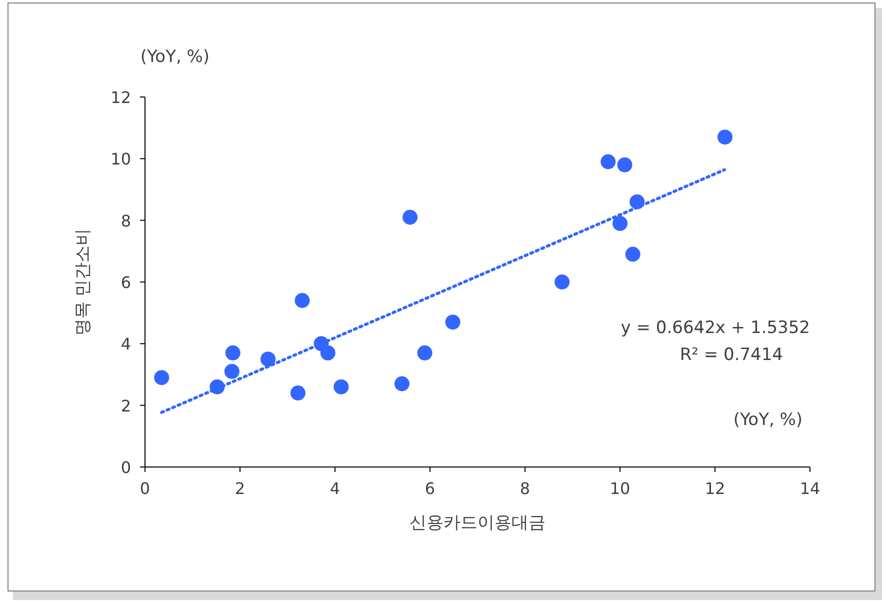 This screenshot has width=882, height=601. What do you see at coordinates (478, 523) in the screenshot?
I see `x-axis-title: 신용카드이용대금` at bounding box center [478, 523].